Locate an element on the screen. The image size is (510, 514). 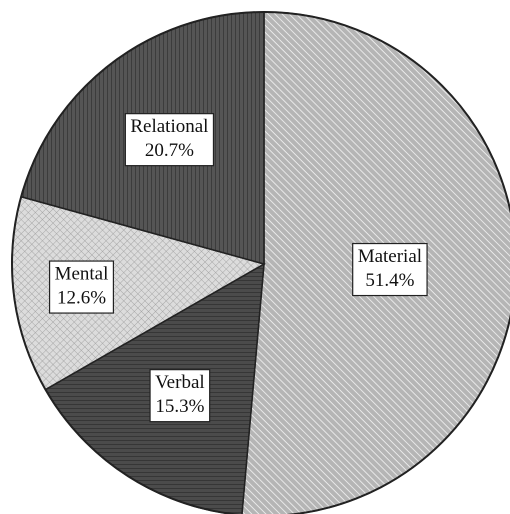
slice-label: Material 51.4% is located at coordinates (390, 269).